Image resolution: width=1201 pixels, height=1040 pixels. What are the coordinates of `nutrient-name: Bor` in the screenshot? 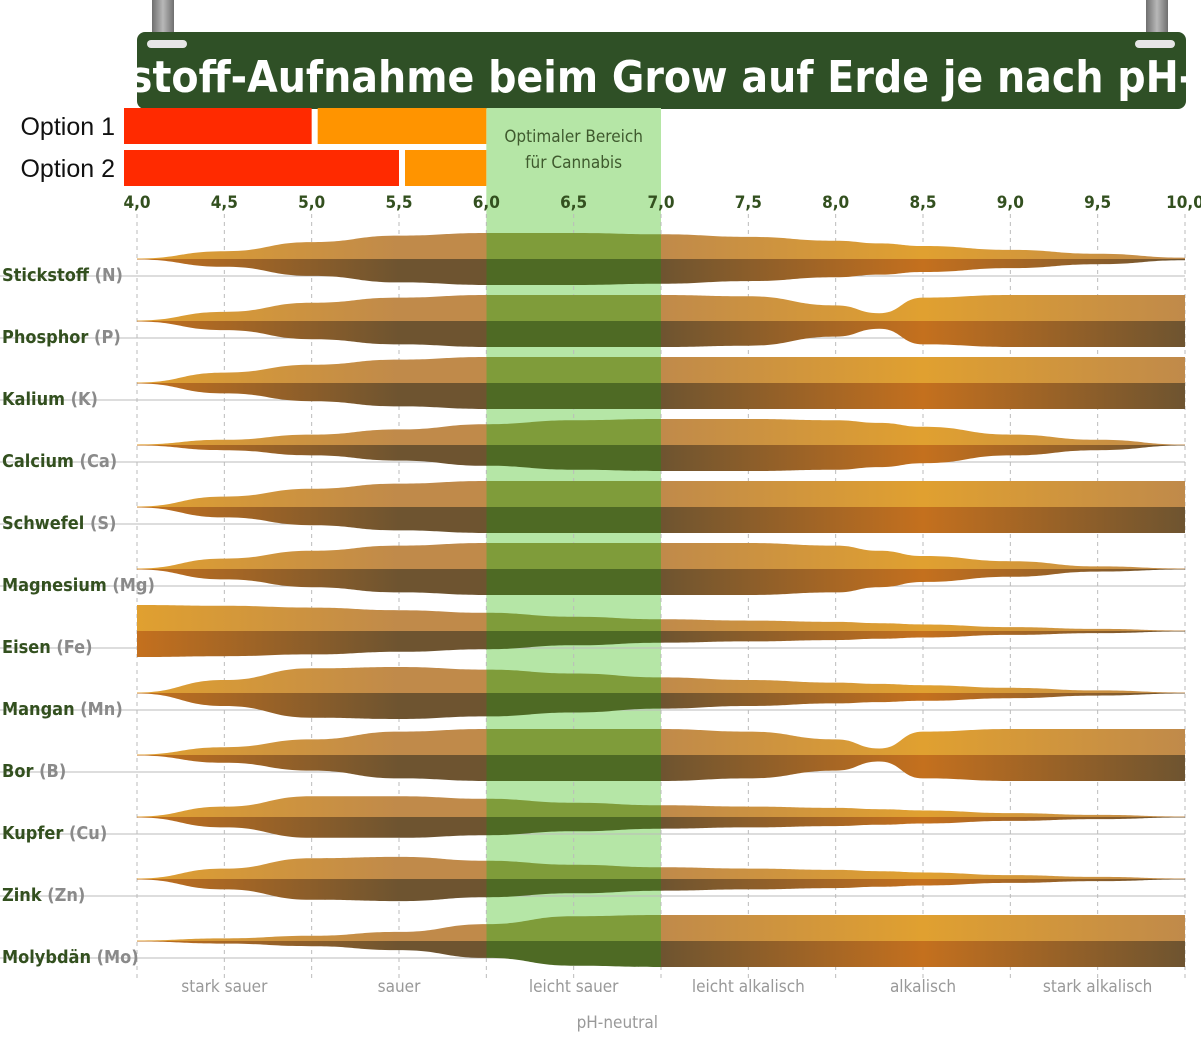 It's located at (20, 771).